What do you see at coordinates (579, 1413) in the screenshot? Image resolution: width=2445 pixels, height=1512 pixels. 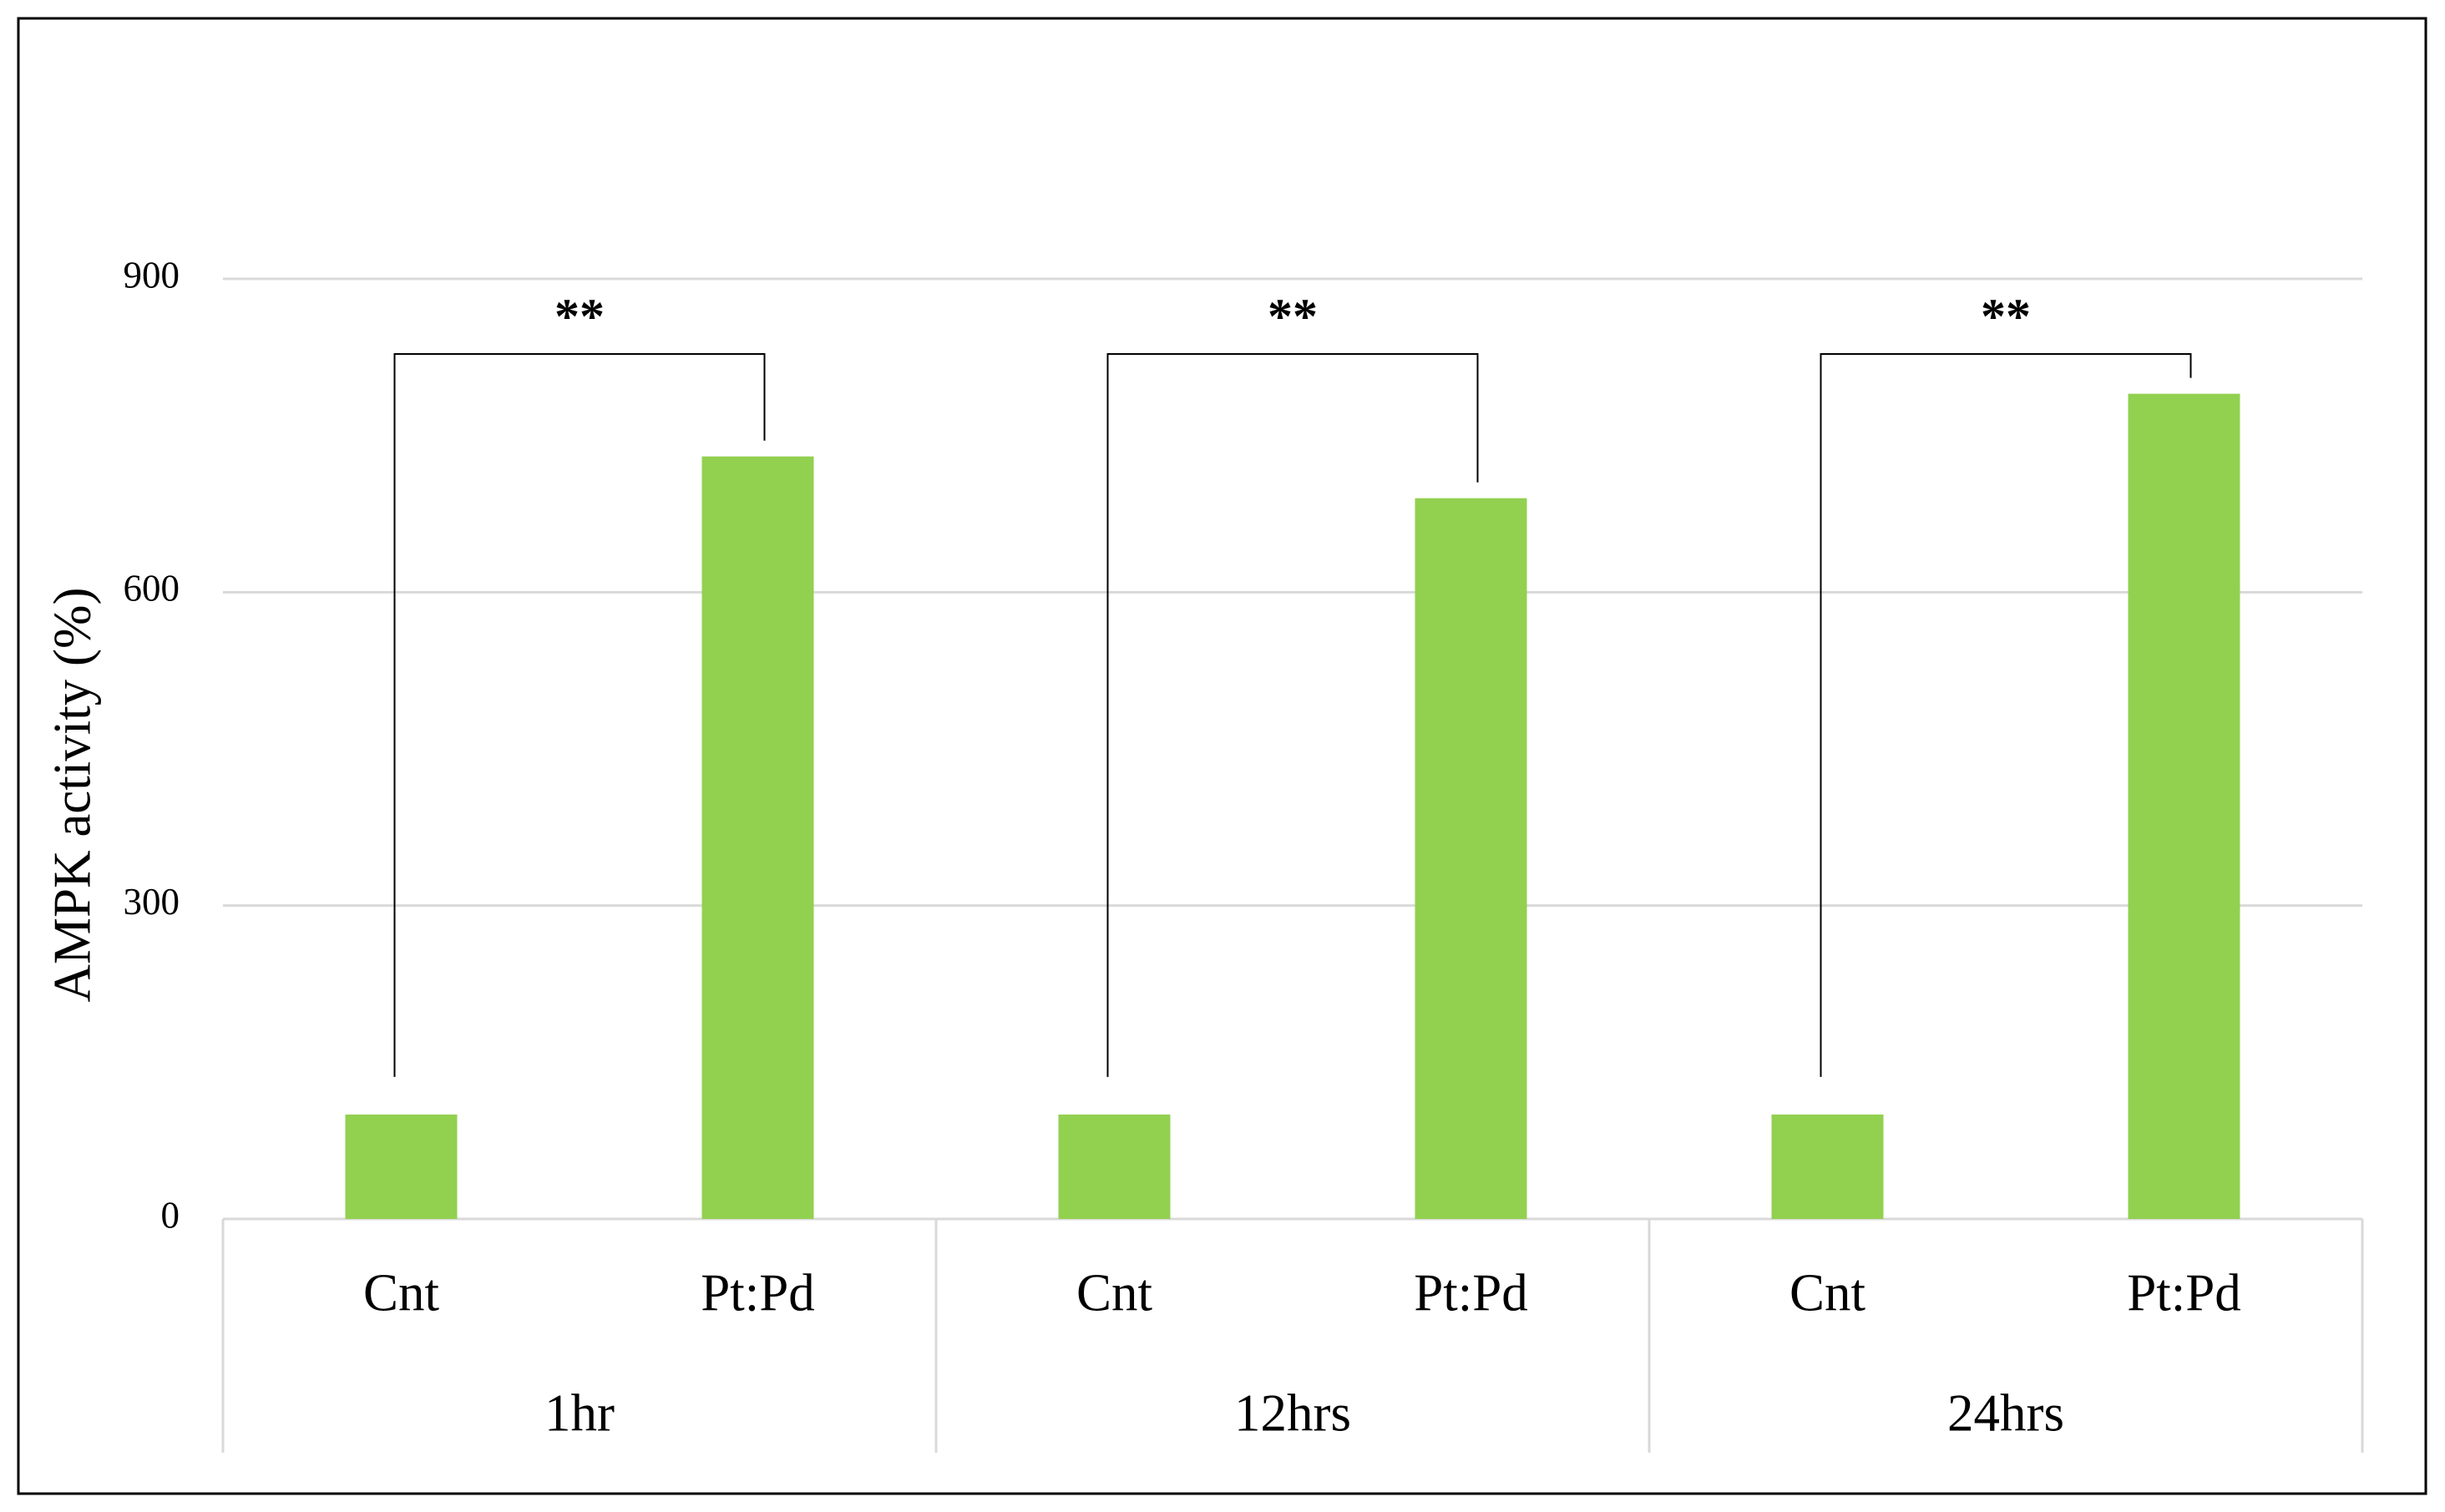 I see `group-label: 1hr` at bounding box center [579, 1413].